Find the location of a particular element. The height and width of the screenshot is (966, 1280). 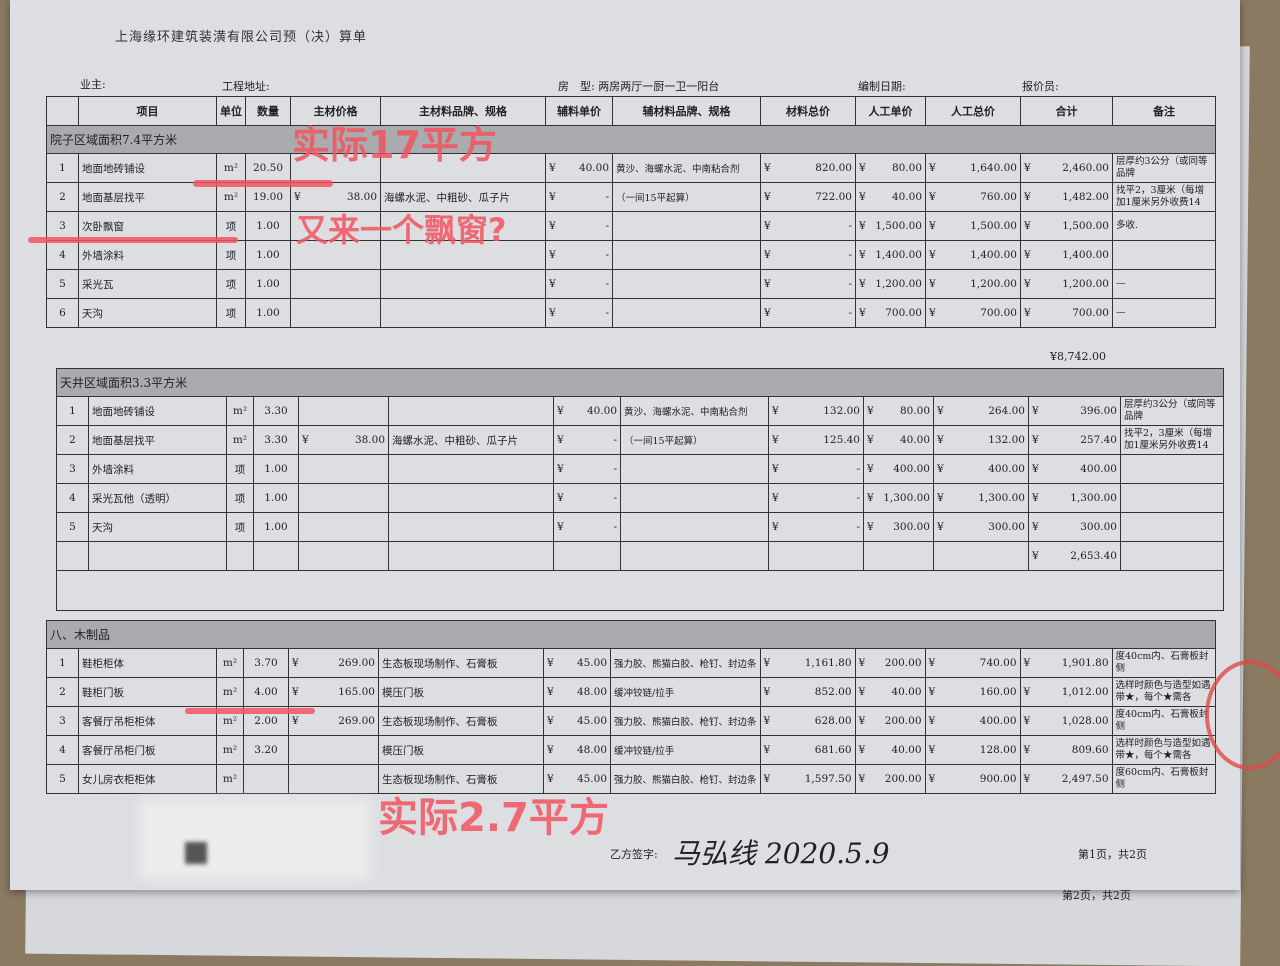

column-header: 辅材料品牌、规格 is located at coordinates (686, 111).